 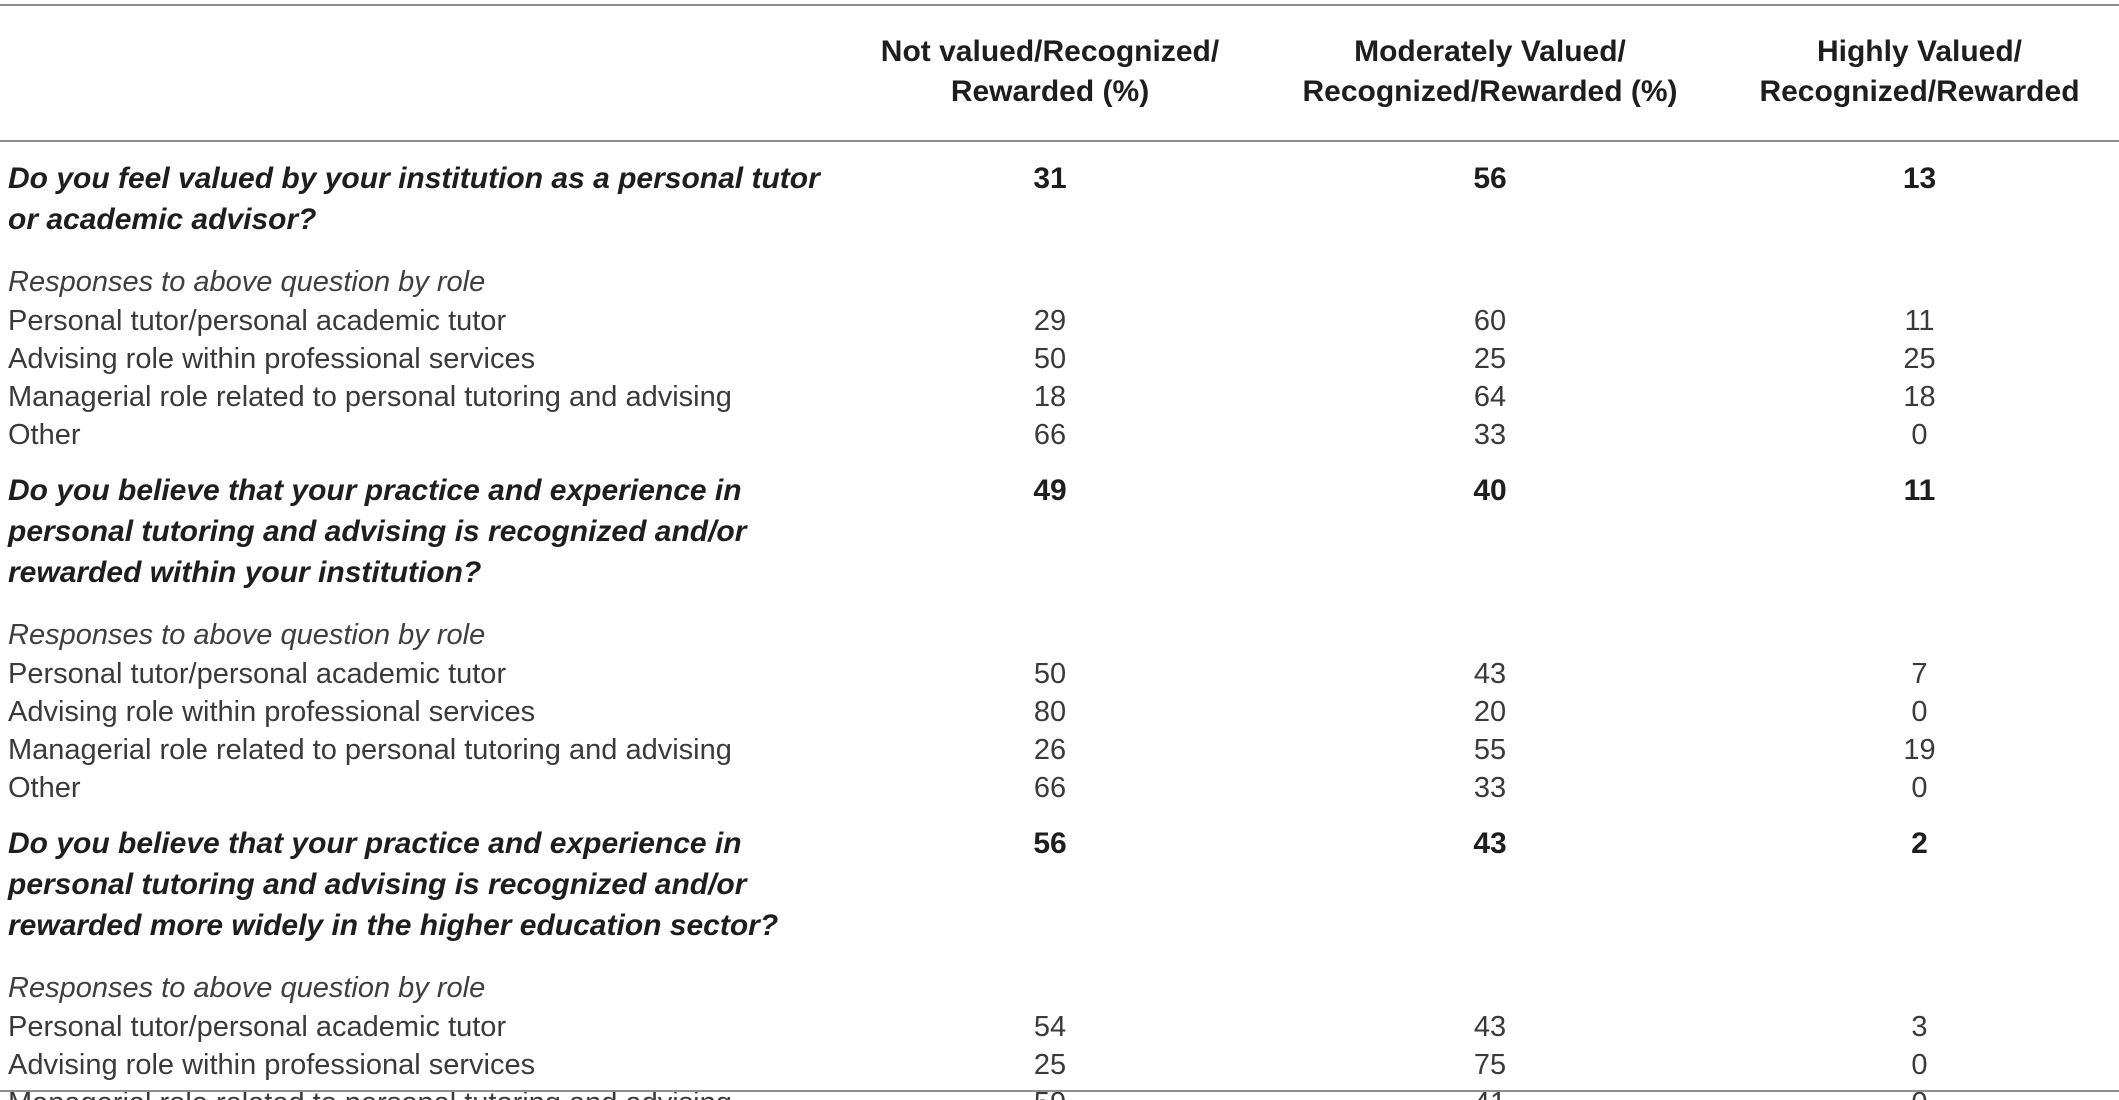 What do you see at coordinates (1919, 72) in the screenshot?
I see `column-header-highly-valued: Highly Valued/ Recognized/Rewarded` at bounding box center [1919, 72].